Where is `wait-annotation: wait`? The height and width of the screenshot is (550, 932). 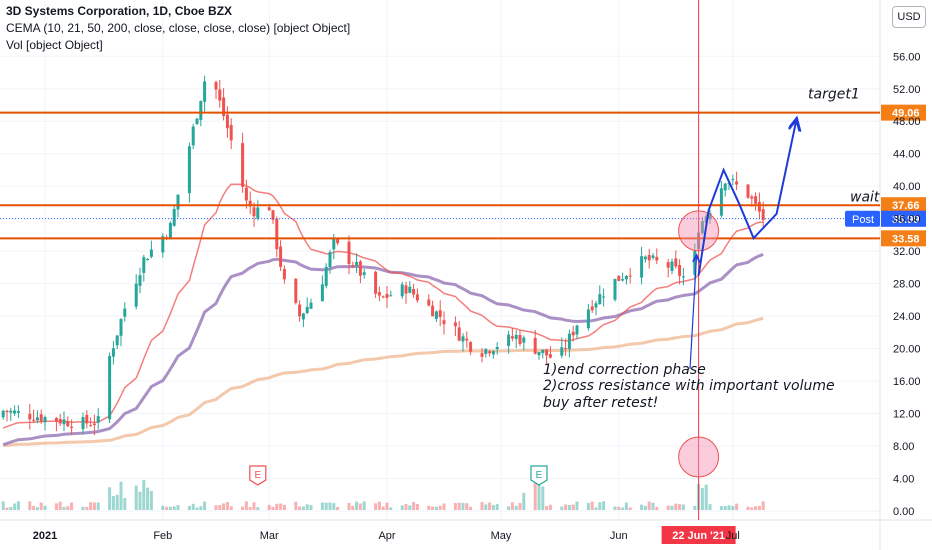
wait-annotation: wait is located at coordinates (865, 198).